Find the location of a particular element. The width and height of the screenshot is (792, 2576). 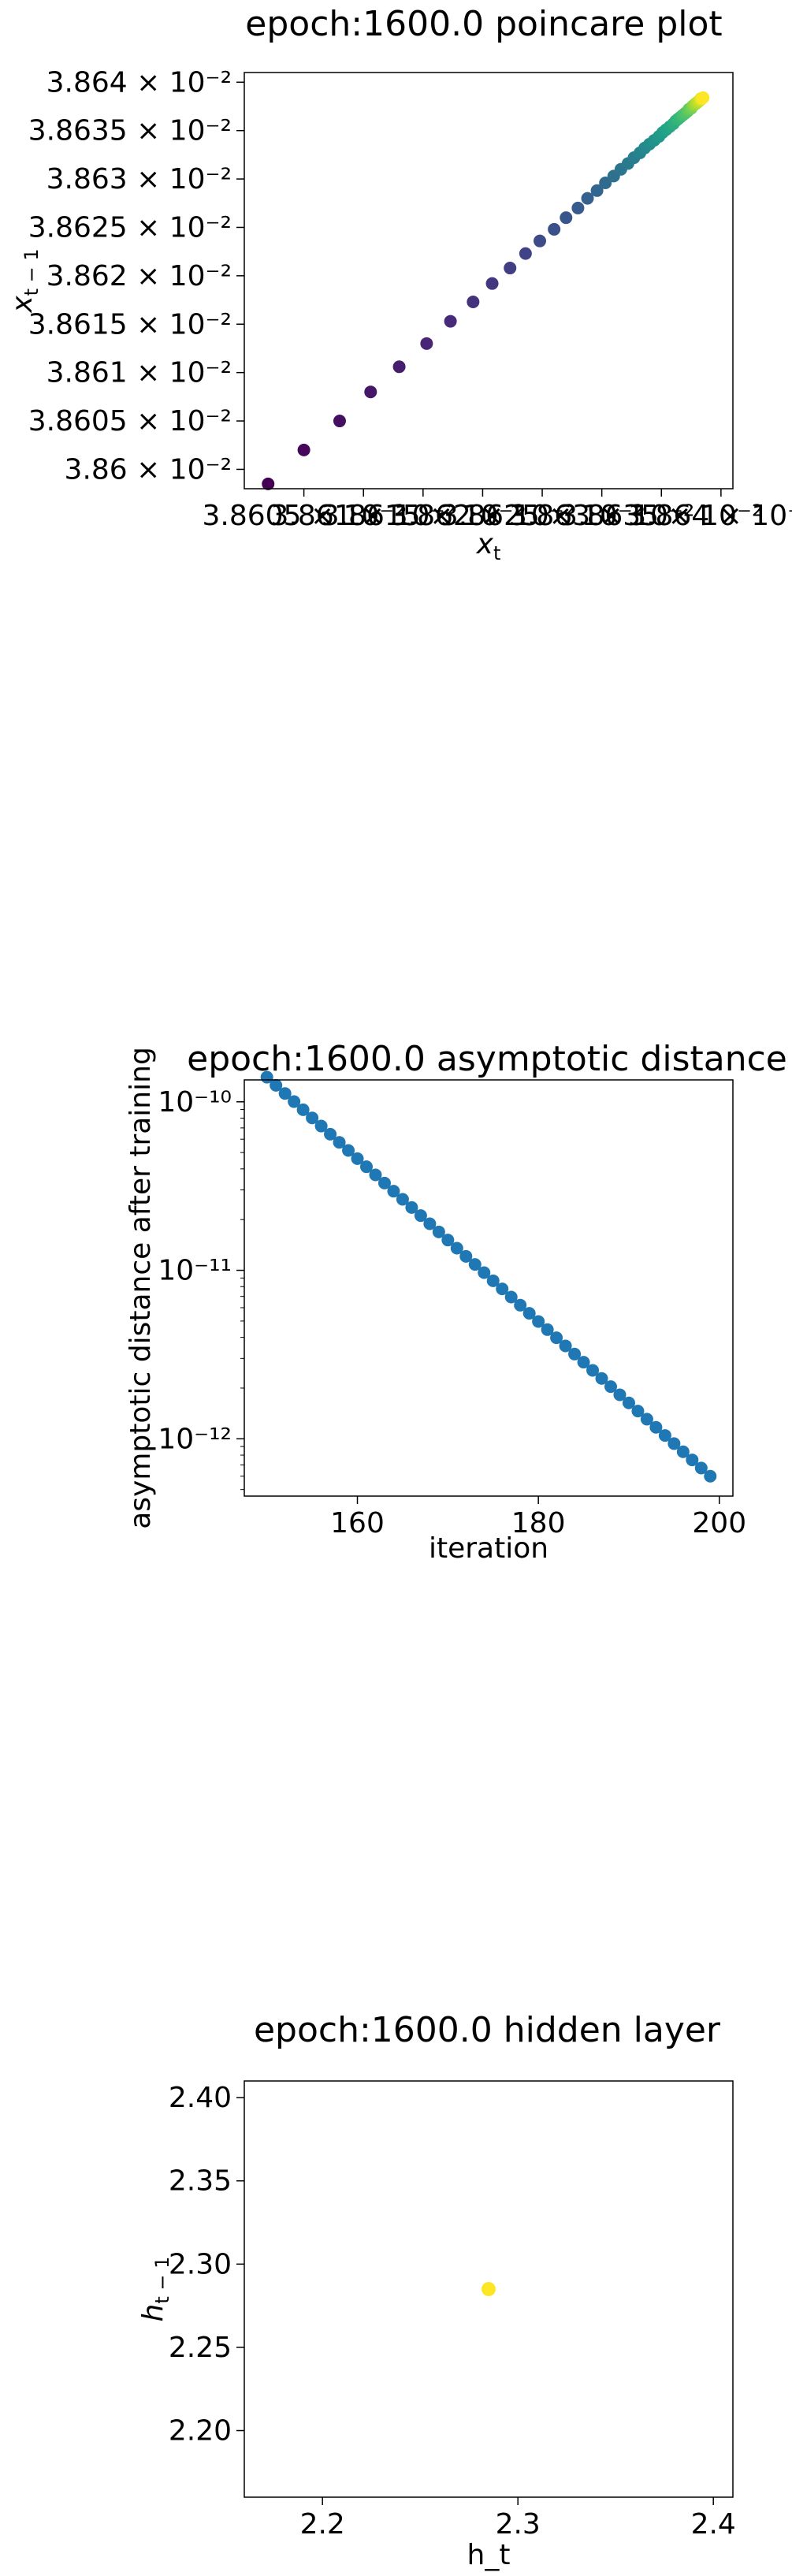

poincare-x-tick-label: 3.8615 × 10⁻² is located at coordinates (424, 516).